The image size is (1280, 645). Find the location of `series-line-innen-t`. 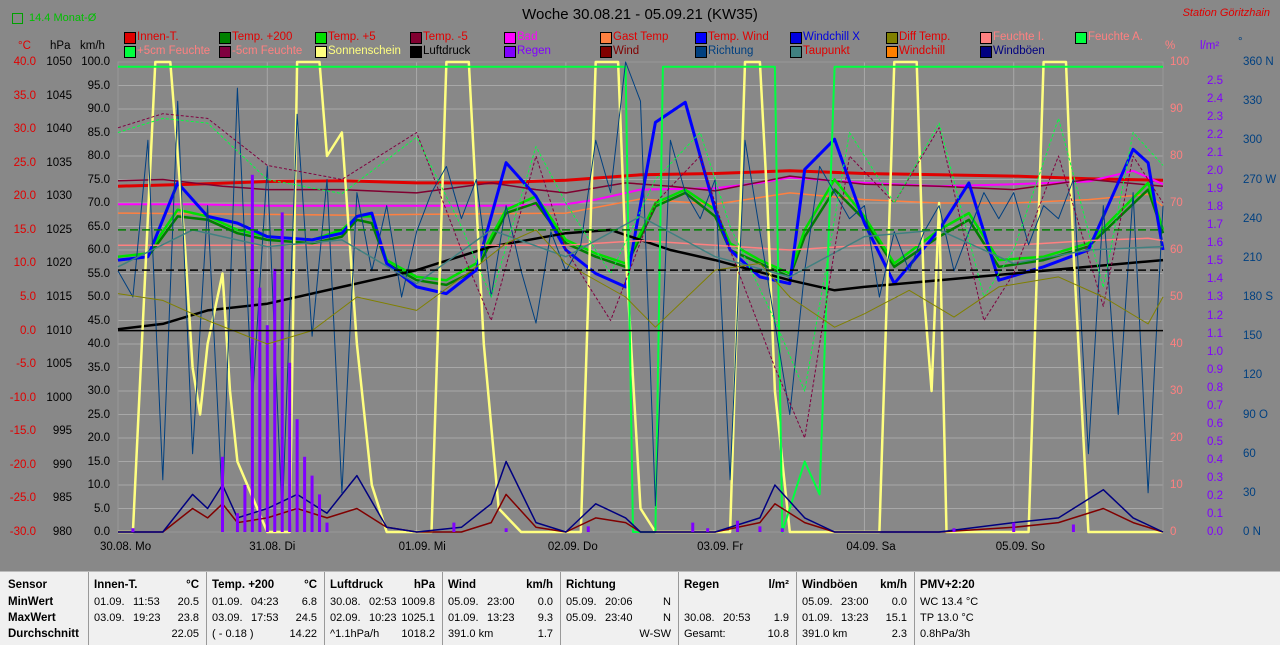

series-line-innen-t is located at coordinates (640, 178).